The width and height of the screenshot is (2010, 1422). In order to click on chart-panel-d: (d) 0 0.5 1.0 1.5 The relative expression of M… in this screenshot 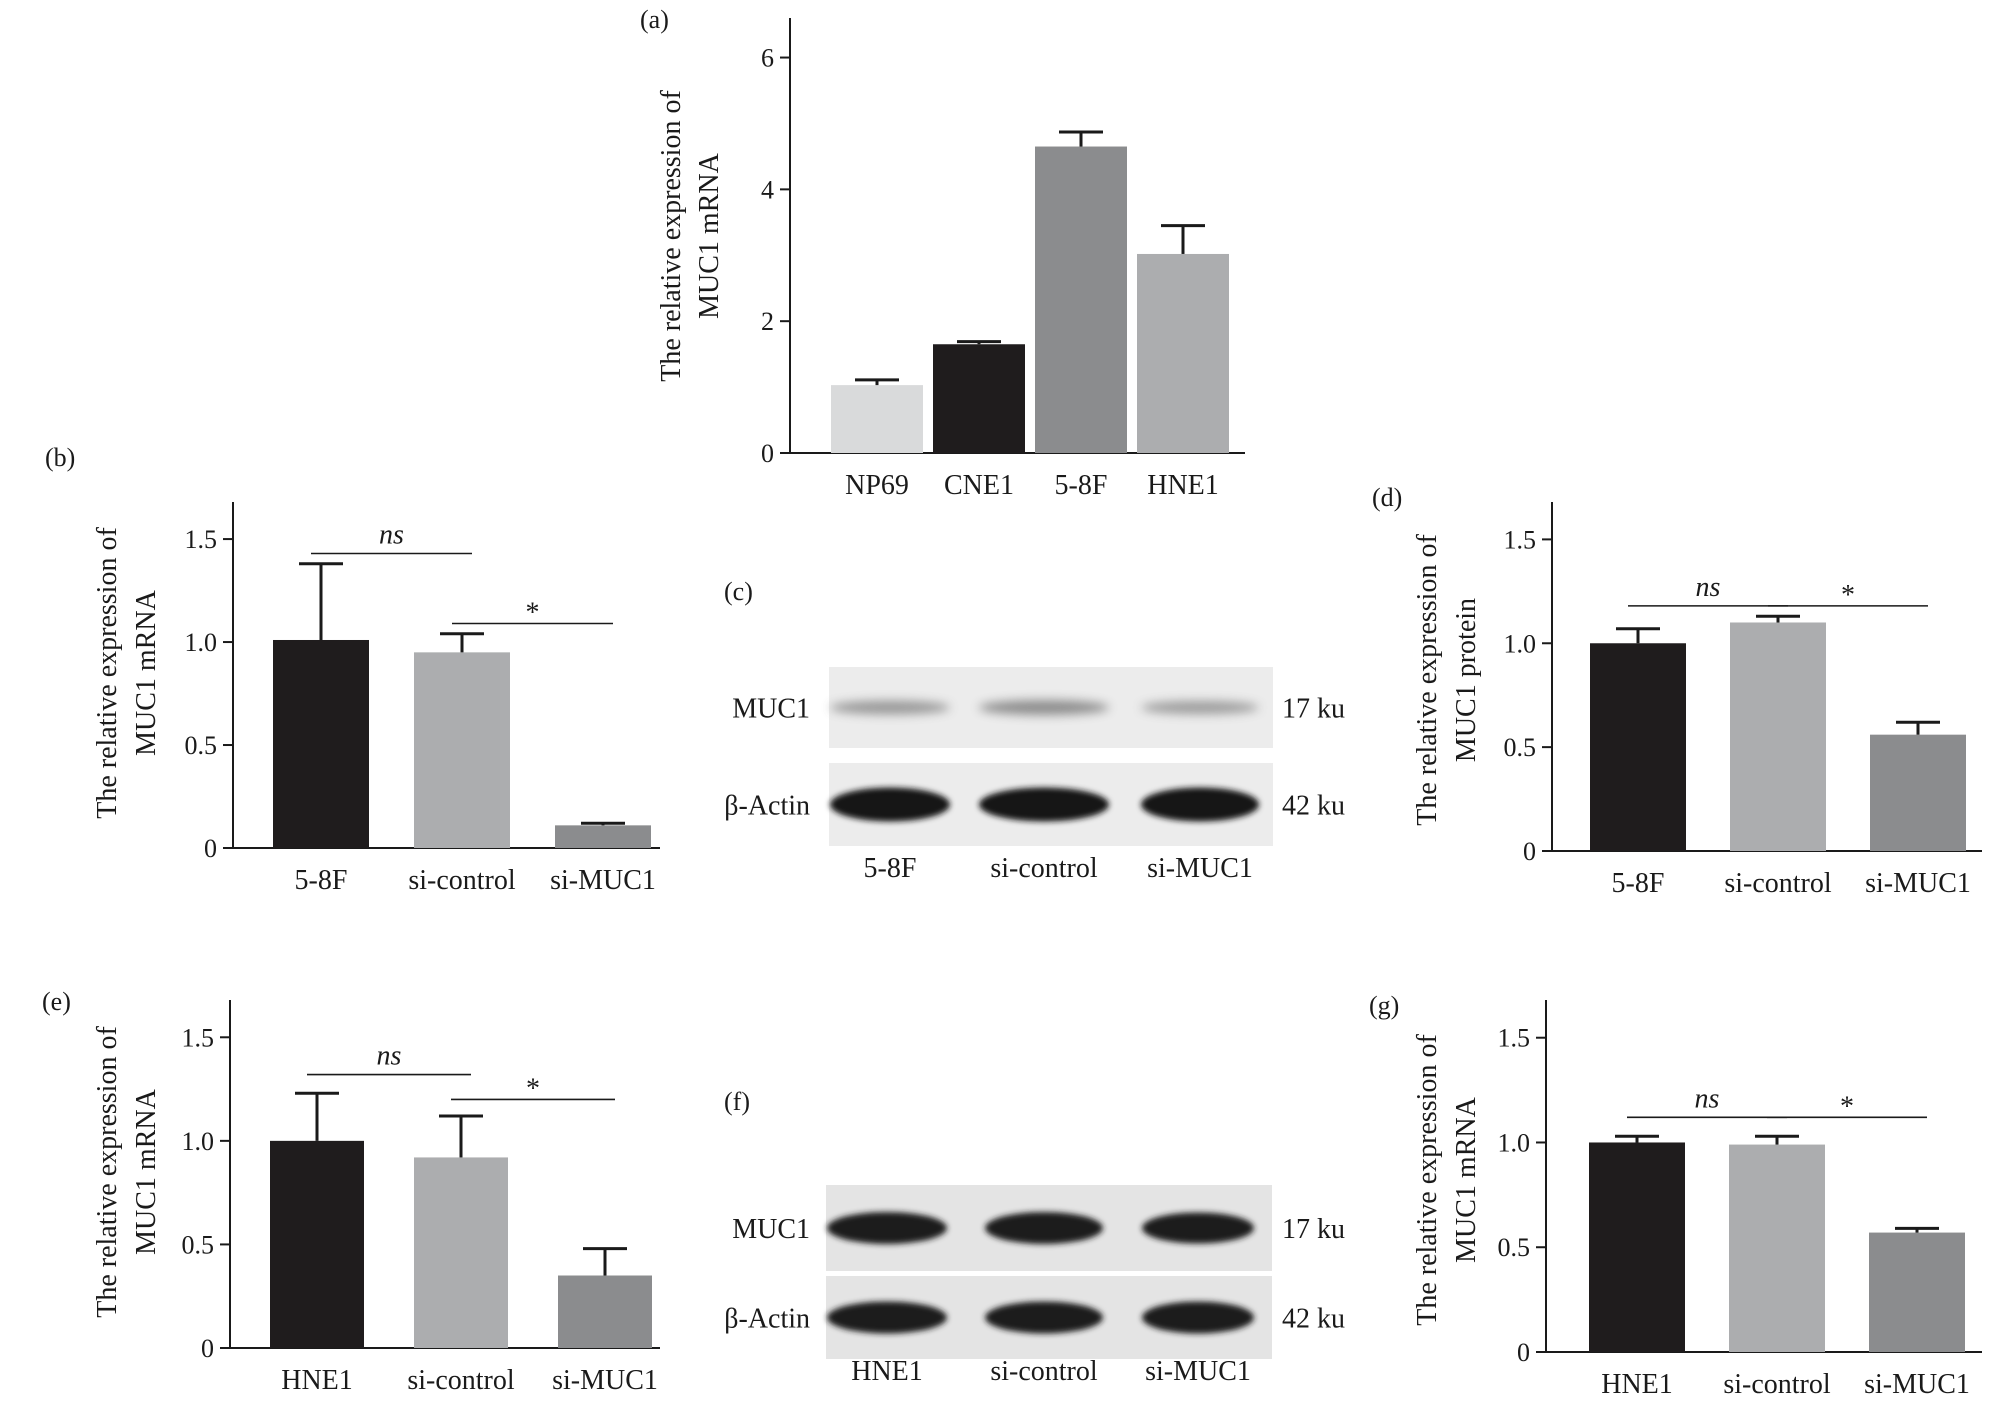, I will do `click(1677, 691)`.